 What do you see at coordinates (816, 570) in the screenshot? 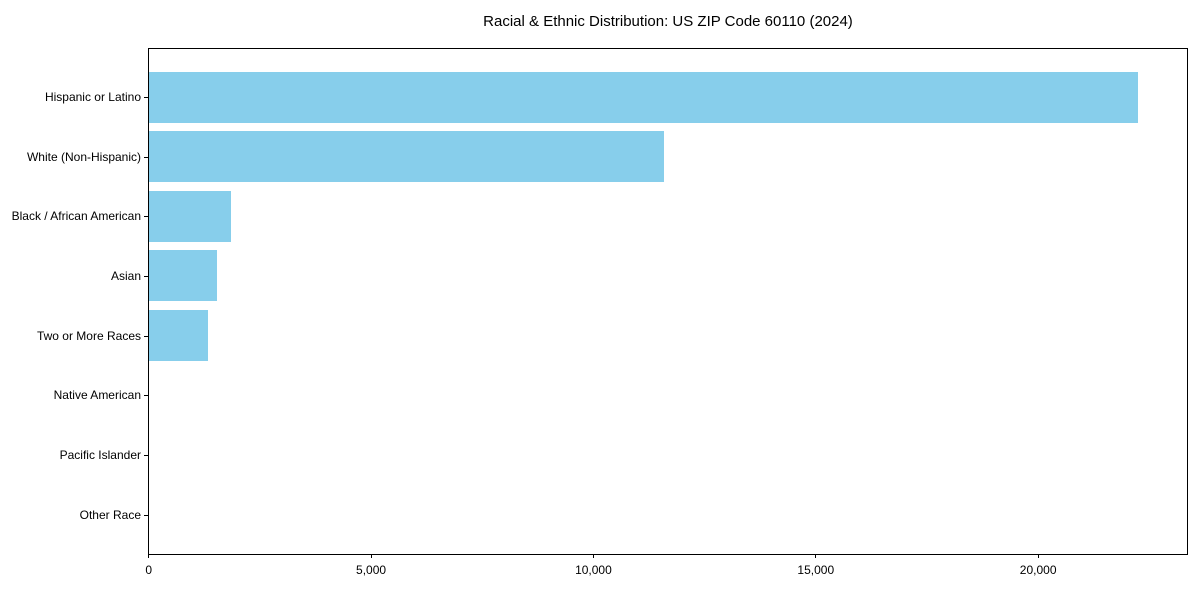
I see `x-axis-tick-label: 15,000` at bounding box center [816, 570].